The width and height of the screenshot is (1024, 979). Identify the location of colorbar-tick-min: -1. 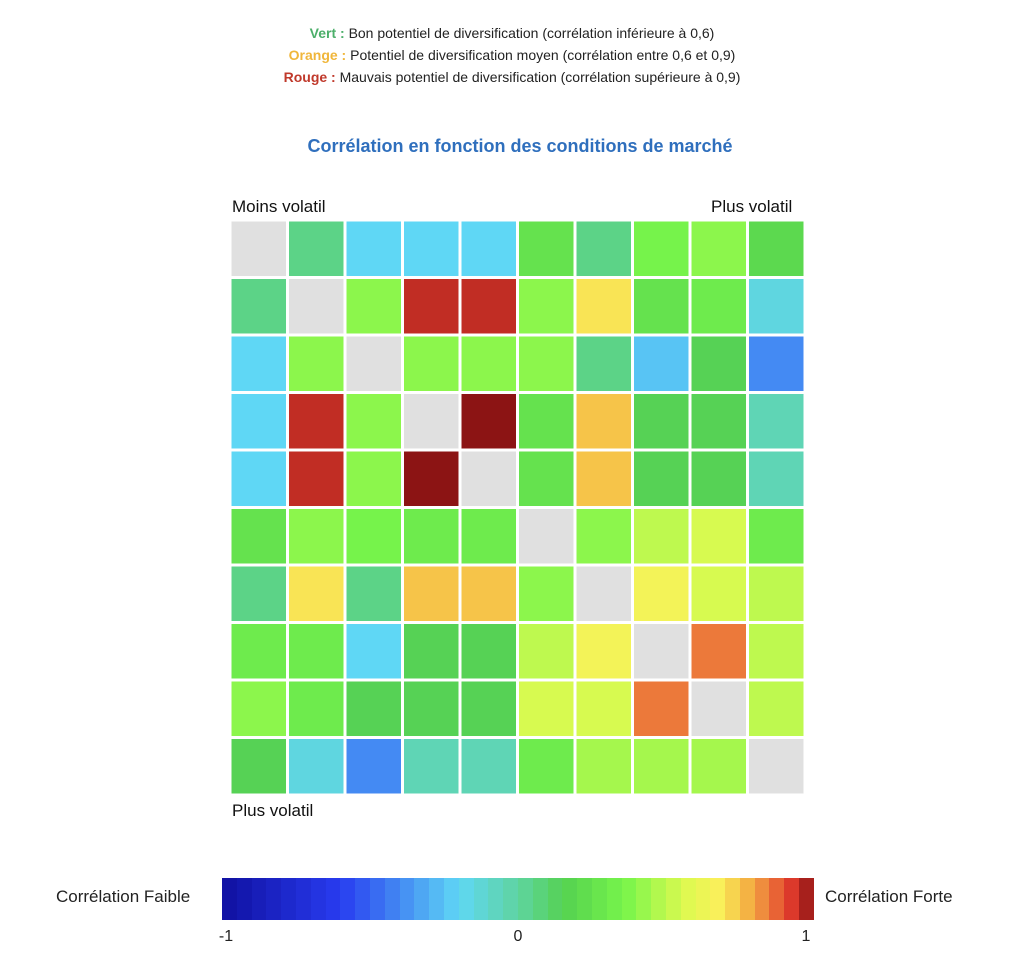
(226, 936).